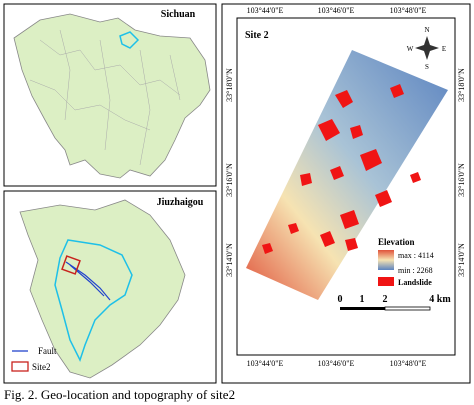  Describe the element at coordinates (180, 202) in the screenshot. I see `panel-title: Jiuzhaigou` at that location.